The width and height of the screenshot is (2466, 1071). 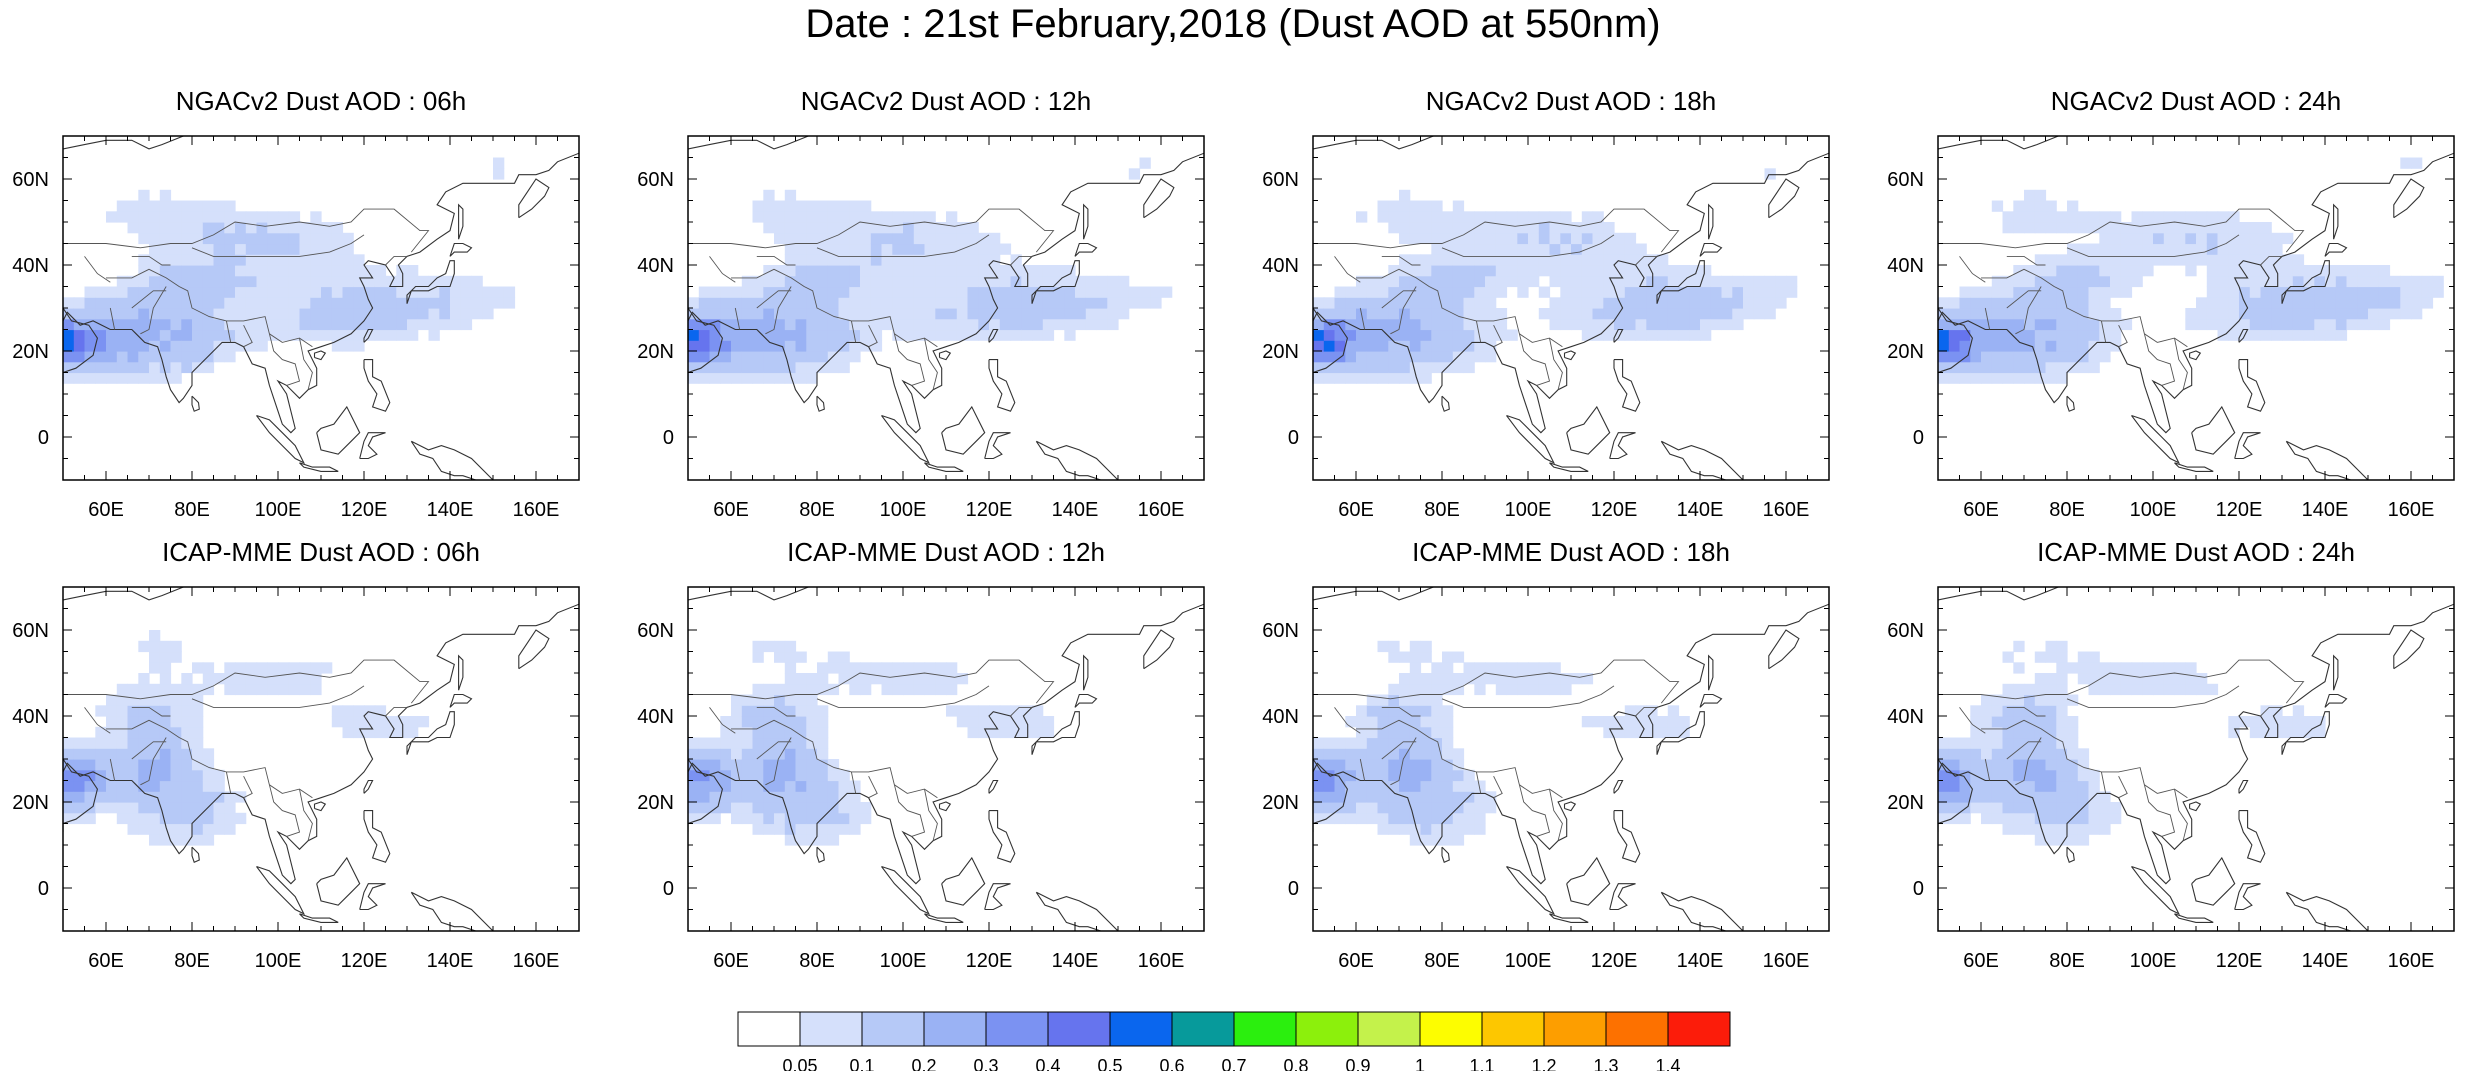 What do you see at coordinates (321, 101) in the screenshot?
I see `panel-title: NGACv2 Dust AOD : 06h` at bounding box center [321, 101].